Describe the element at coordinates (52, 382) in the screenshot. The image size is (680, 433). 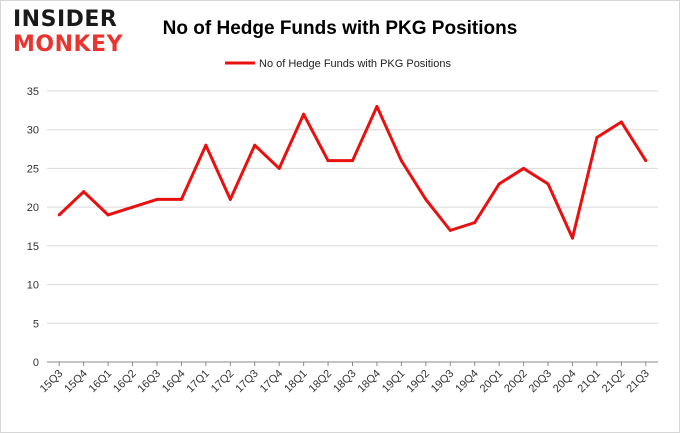
I see `x-tick-label: 15Q3` at that location.